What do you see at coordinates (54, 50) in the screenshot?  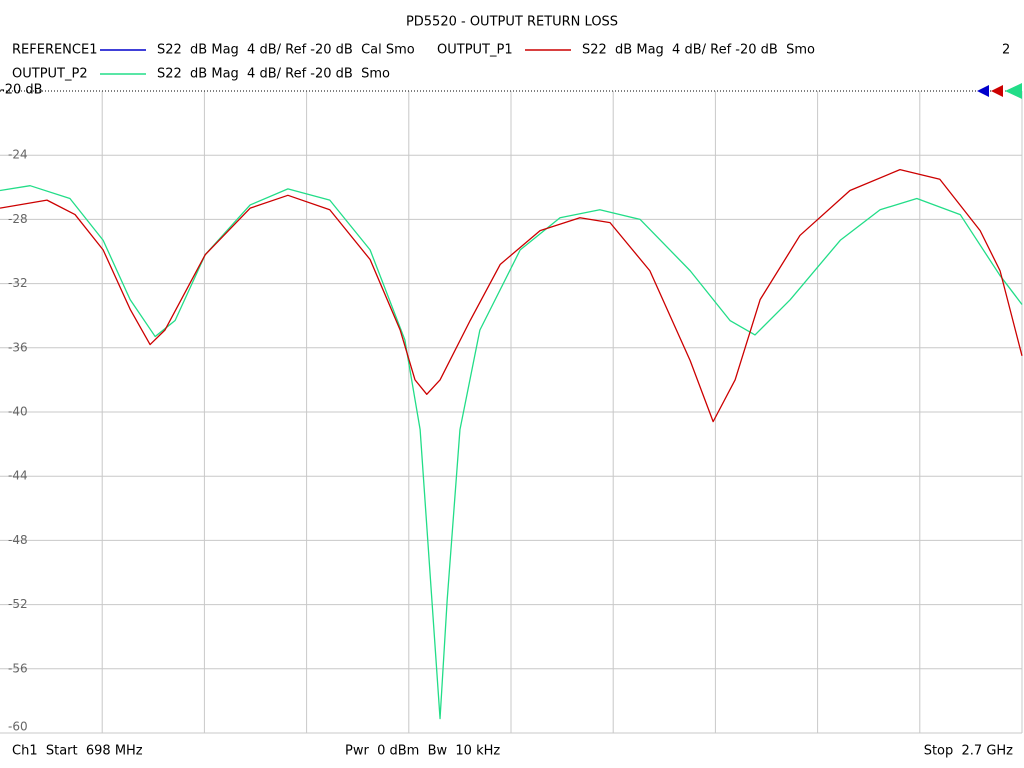 I see `legend-name: REFERENCE1` at bounding box center [54, 50].